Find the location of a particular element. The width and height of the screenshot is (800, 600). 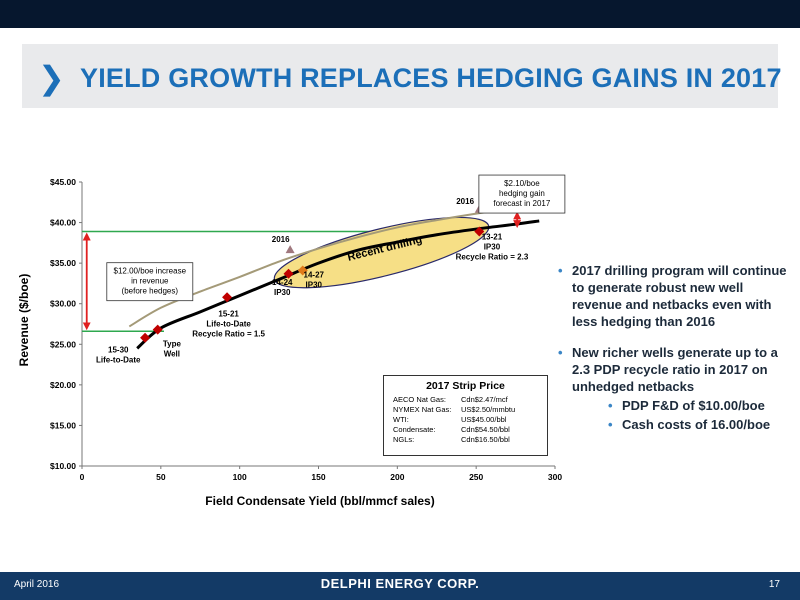

y-tick-label: $35.00 is located at coordinates (63, 263).